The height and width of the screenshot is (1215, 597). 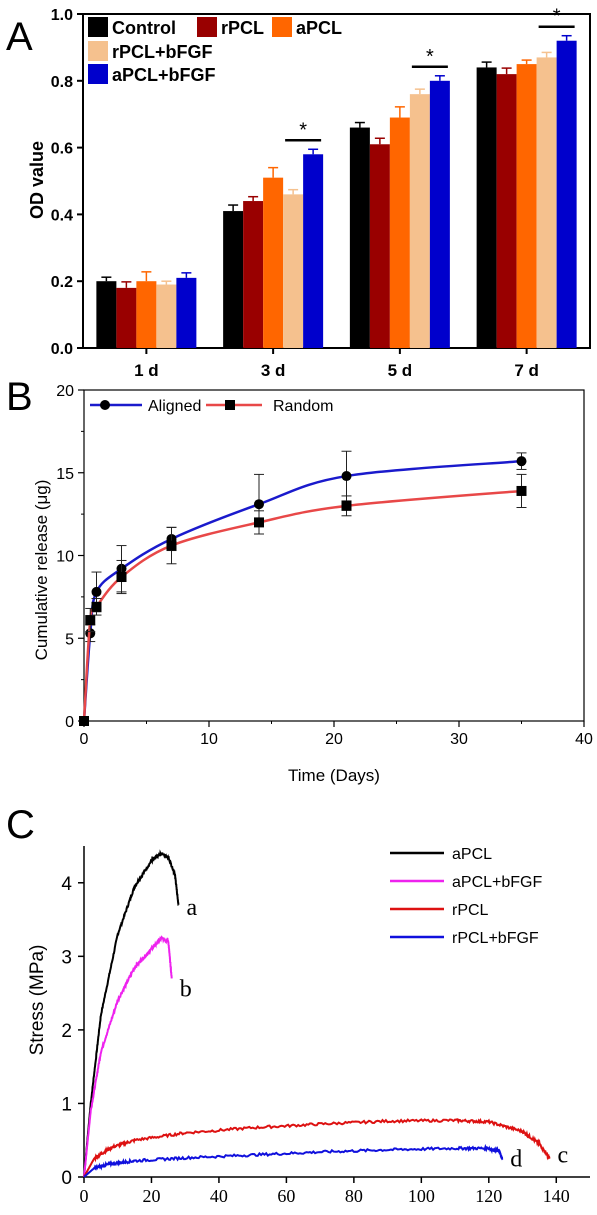 I want to click on panel-a-xtick-label: 1 d, so click(x=146, y=370).